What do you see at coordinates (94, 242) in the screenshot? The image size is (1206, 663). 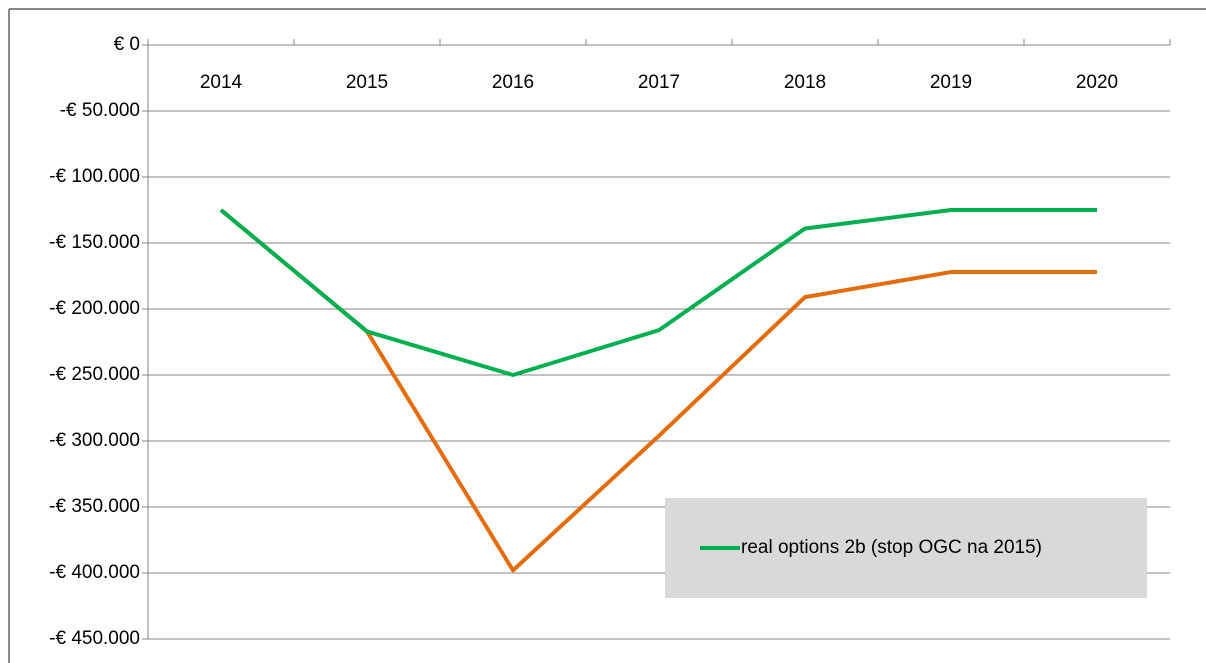 I see `y-tick-label: -€ 150.000` at bounding box center [94, 242].